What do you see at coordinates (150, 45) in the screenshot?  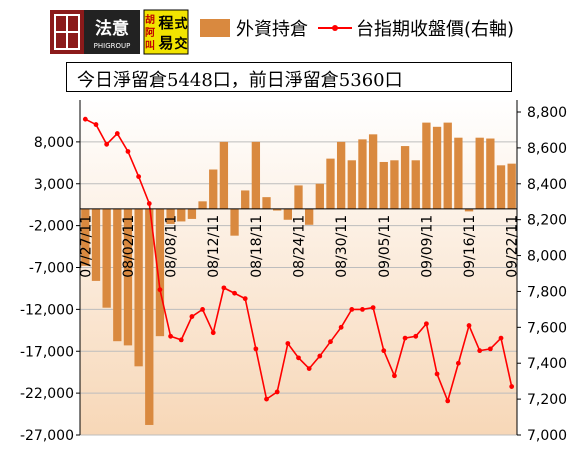 I see `badge-side-char-3: 叫` at bounding box center [150, 45].